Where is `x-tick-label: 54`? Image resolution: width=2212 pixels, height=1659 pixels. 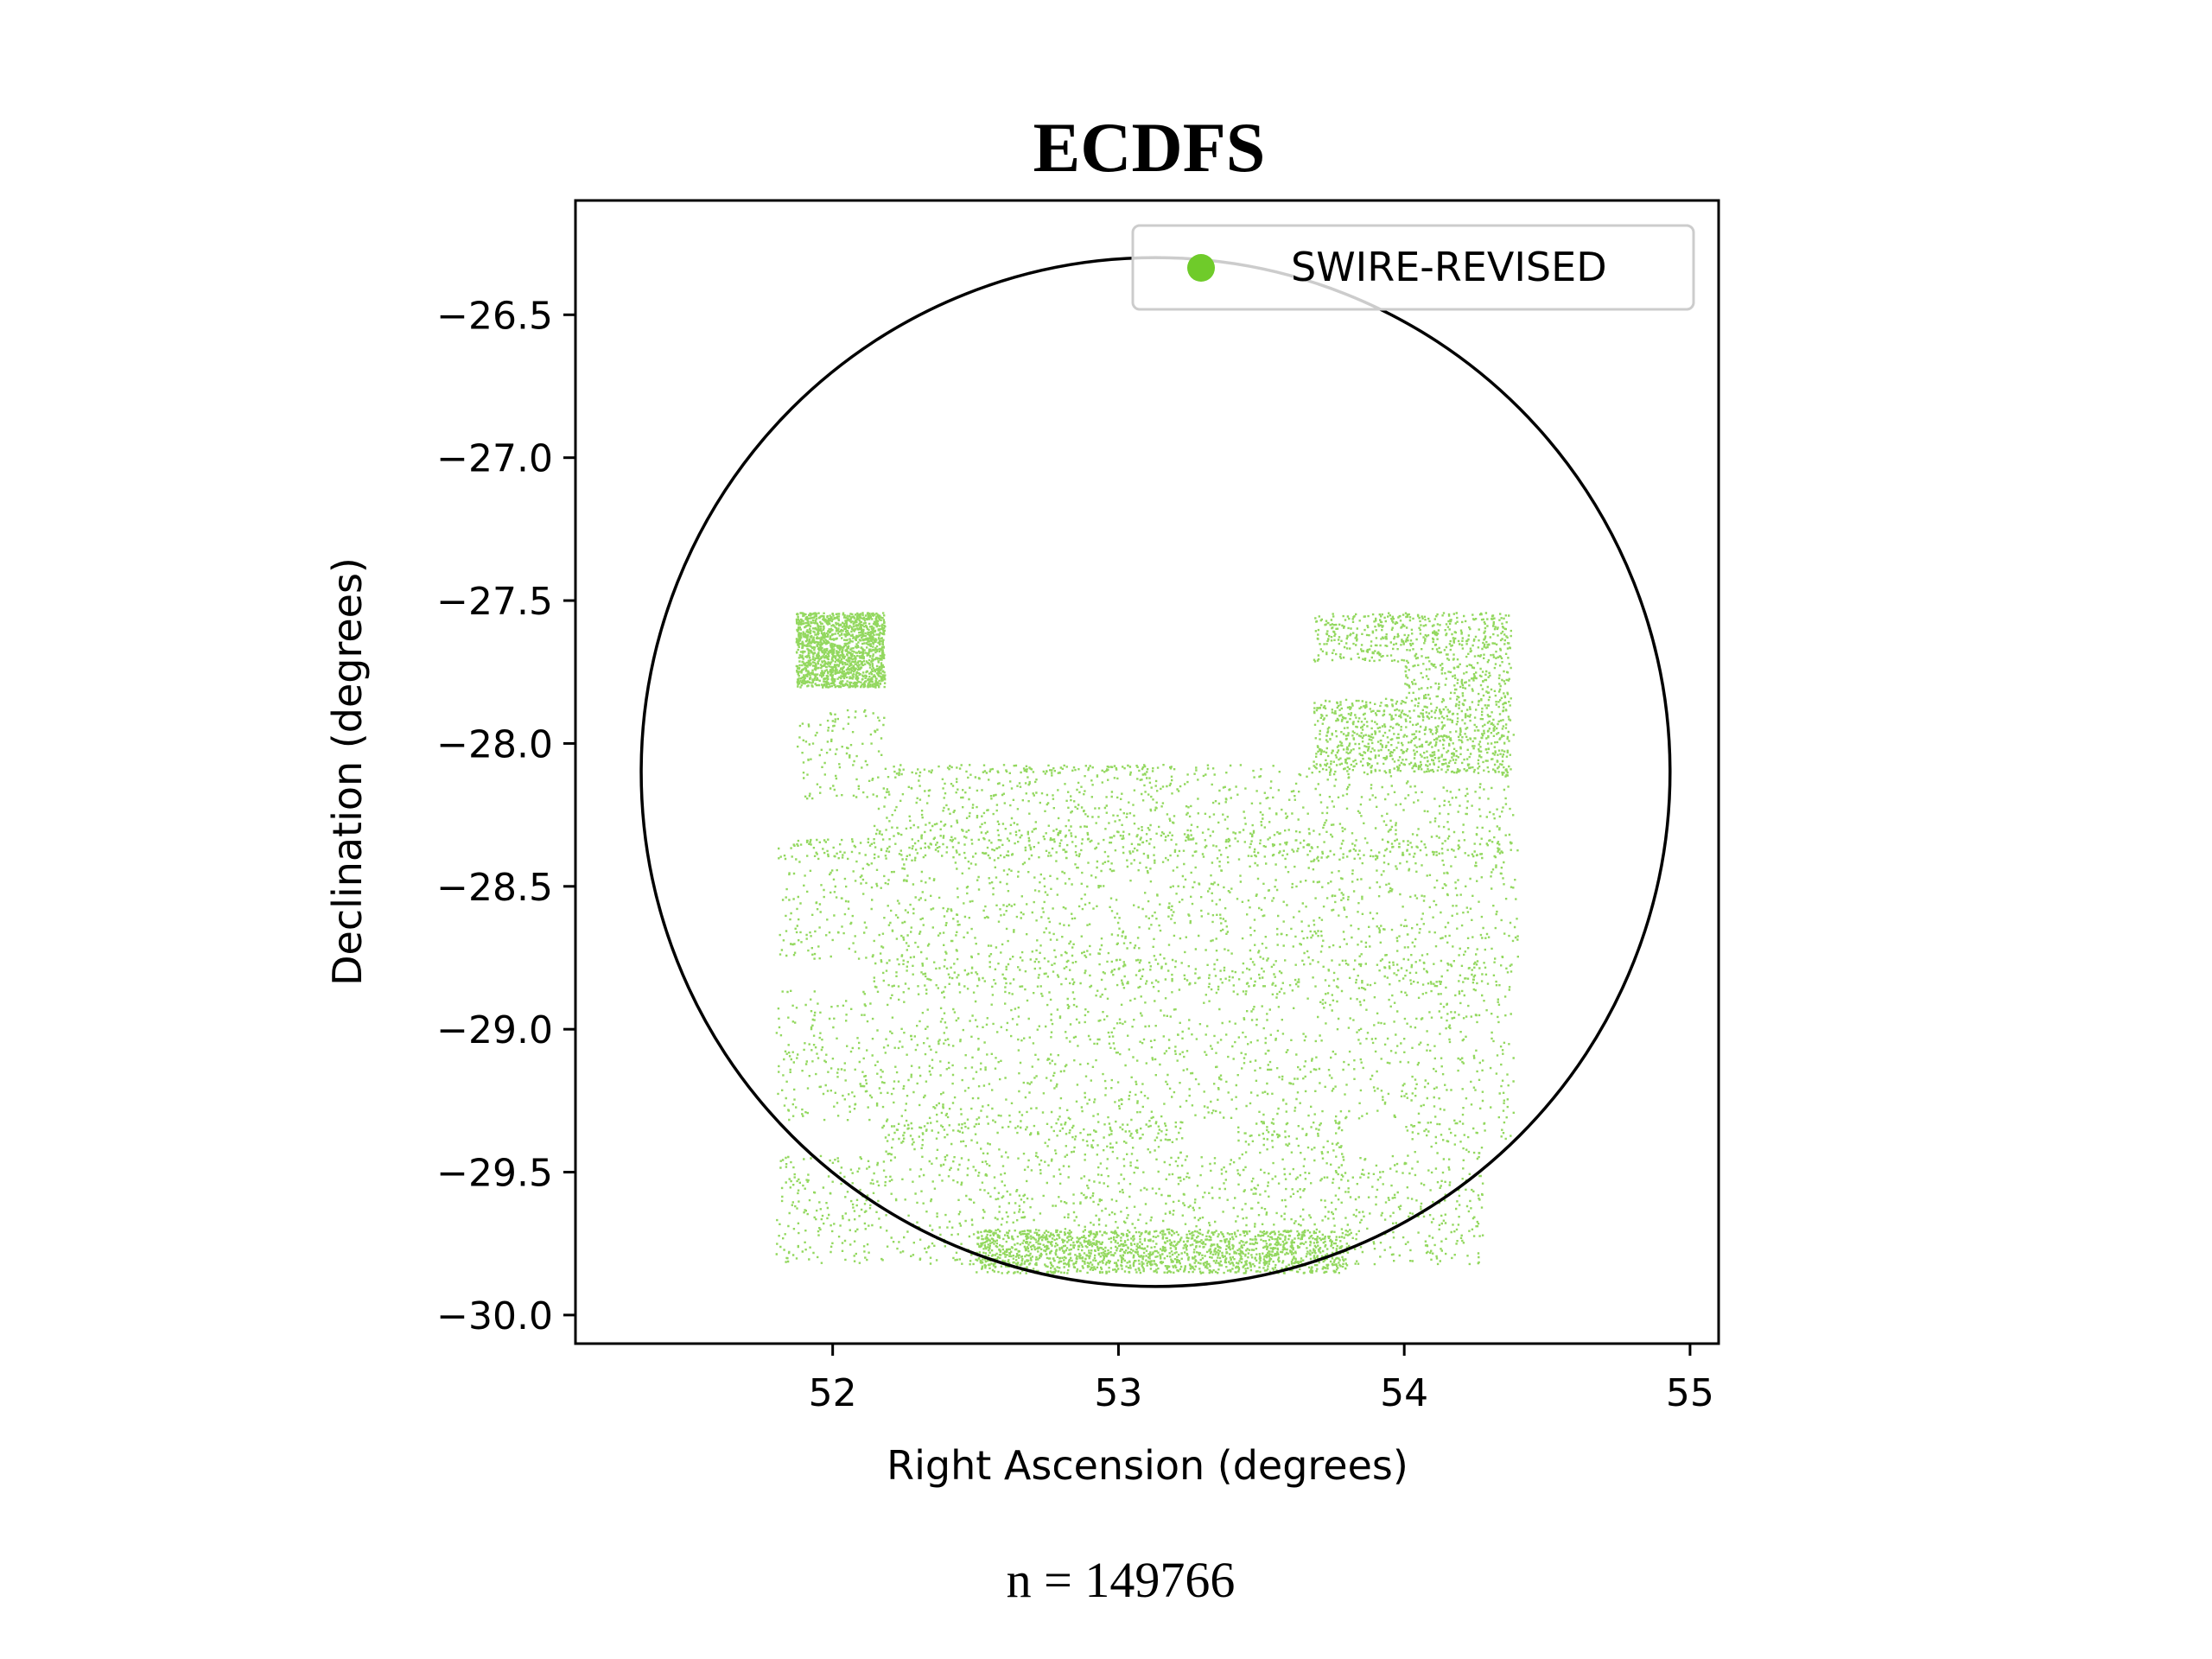 x-tick-label: 54 is located at coordinates (1404, 1393).